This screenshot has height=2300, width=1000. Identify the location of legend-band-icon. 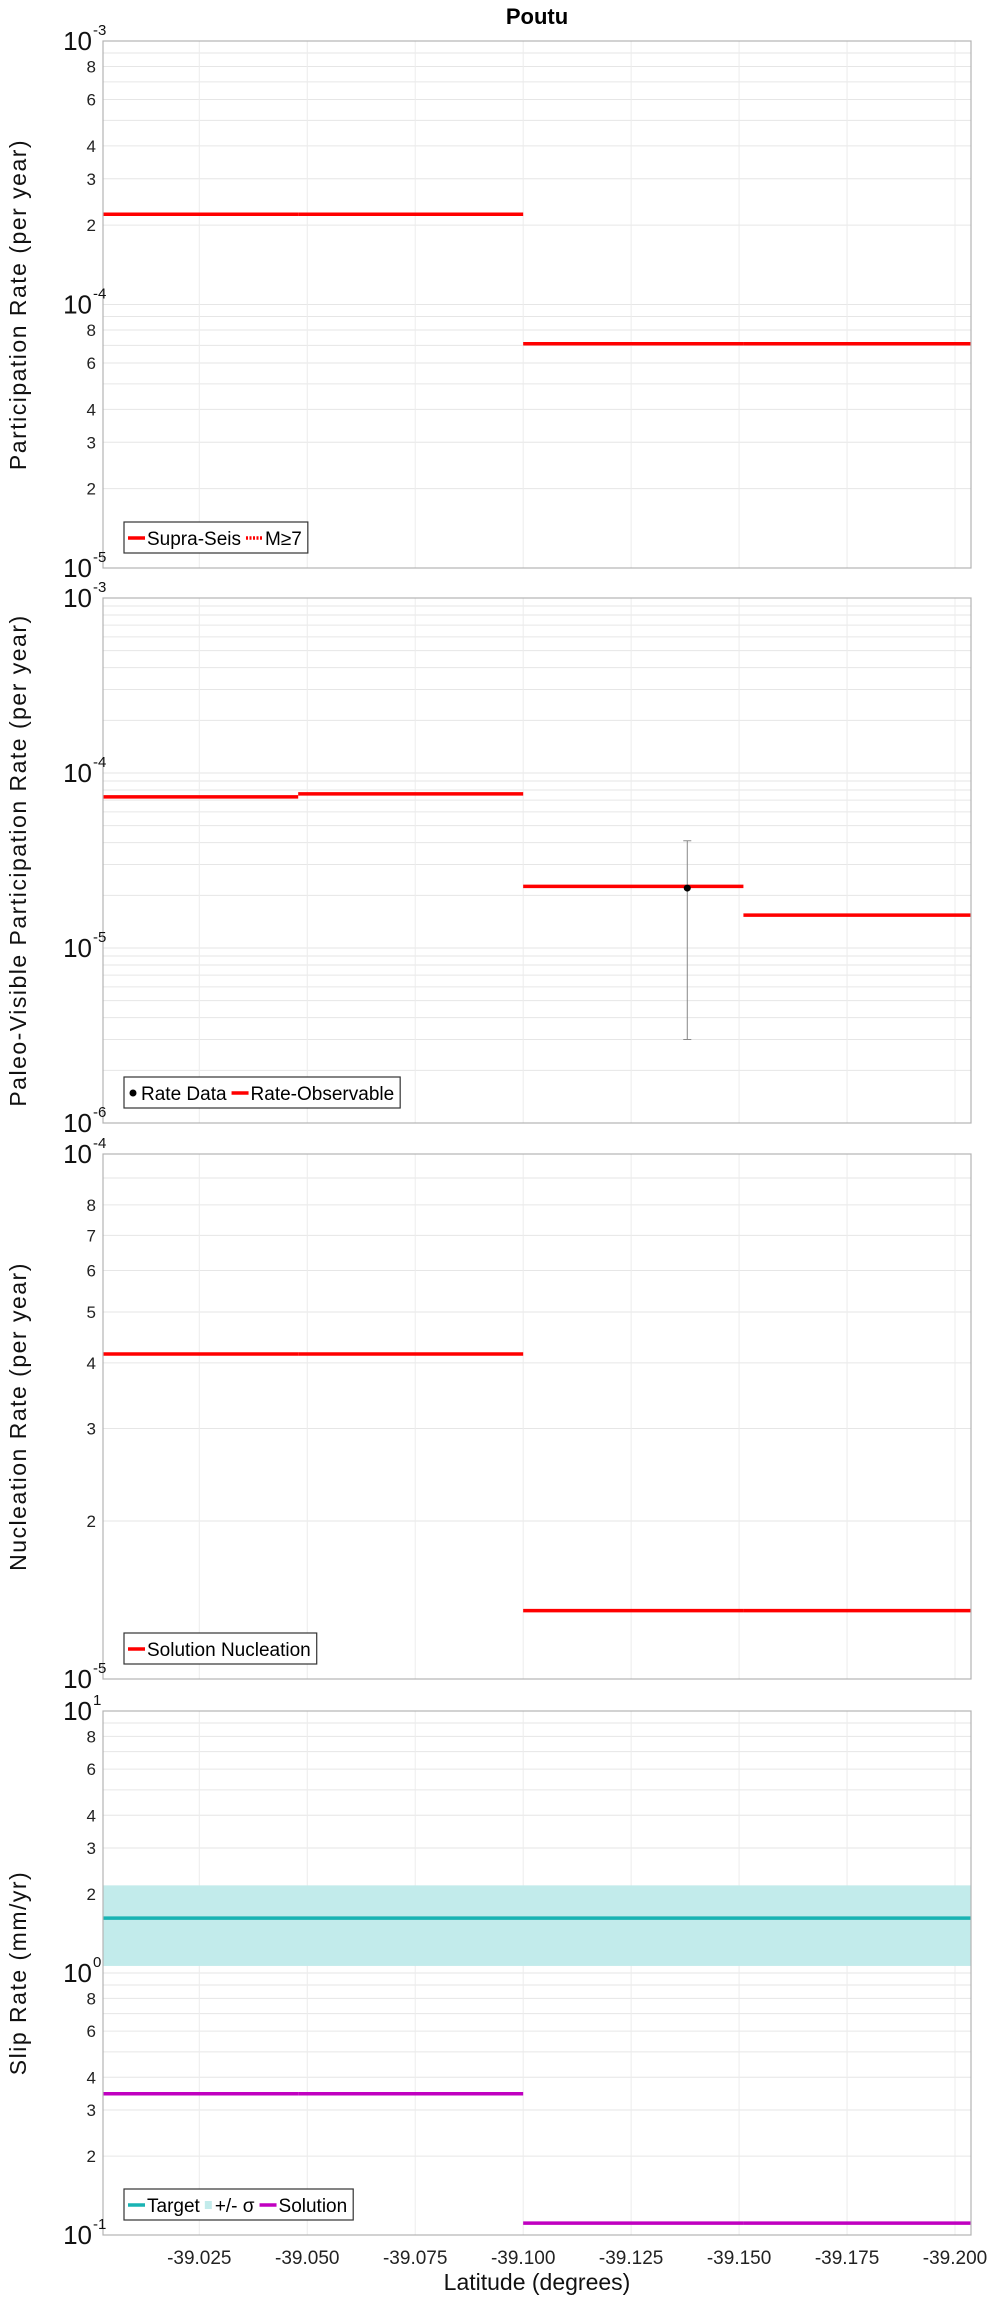
(208, 2205).